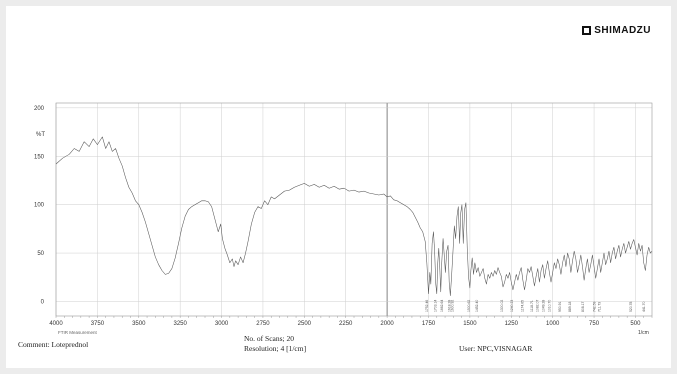 The width and height of the screenshot is (677, 374). Describe the element at coordinates (594, 307) in the screenshot. I see `peak-label: 742.59` at that location.